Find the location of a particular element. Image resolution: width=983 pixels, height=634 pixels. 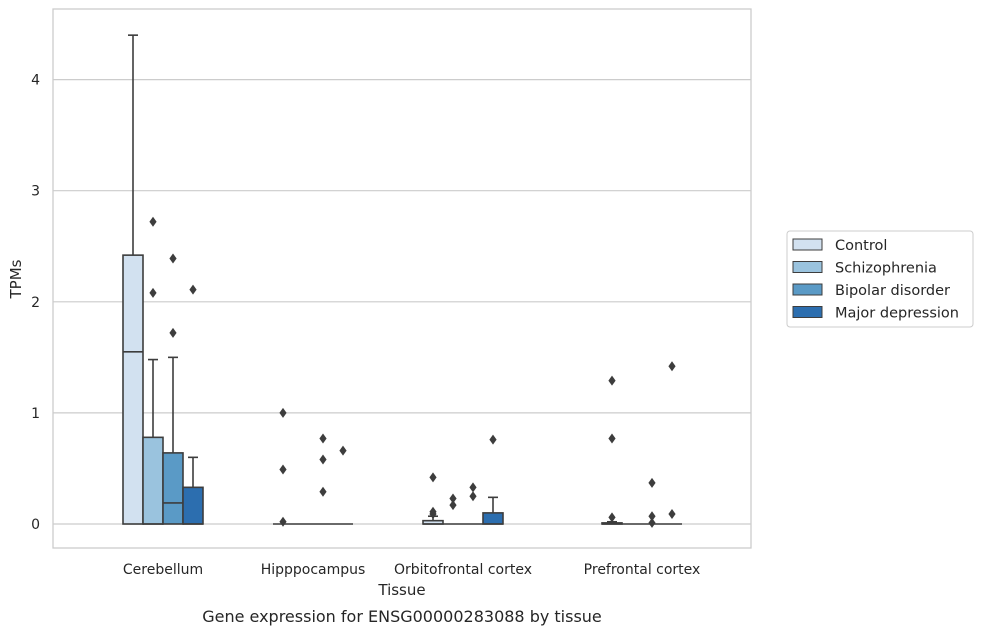

y-tick-label: 3 is located at coordinates (35, 192).